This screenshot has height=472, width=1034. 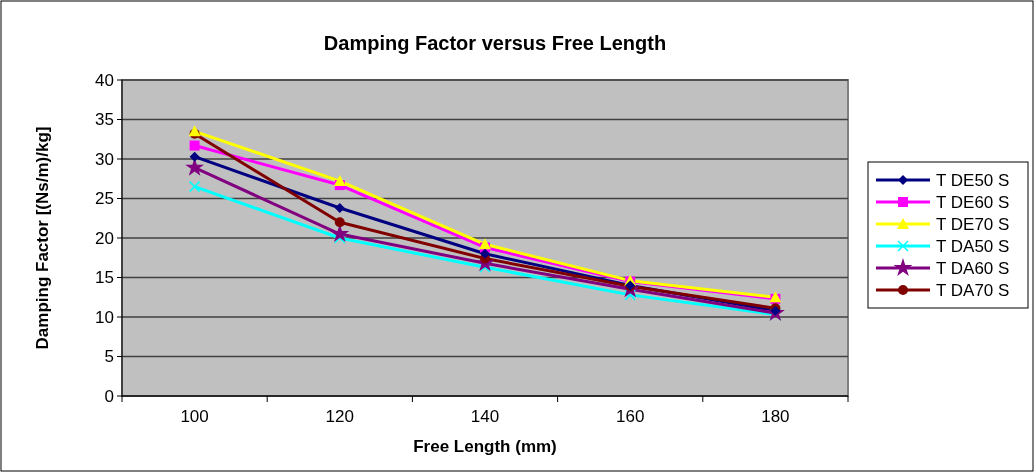 What do you see at coordinates (104, 159) in the screenshot?
I see `y-tick-label: 30` at bounding box center [104, 159].